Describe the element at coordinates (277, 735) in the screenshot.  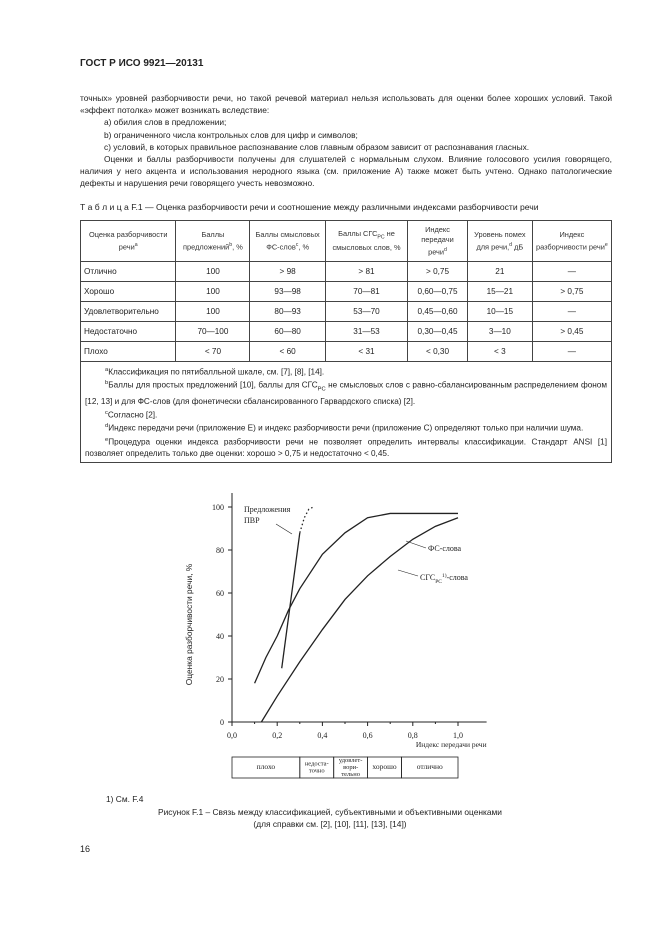
I see `x-tick-label: 0,2` at that location.